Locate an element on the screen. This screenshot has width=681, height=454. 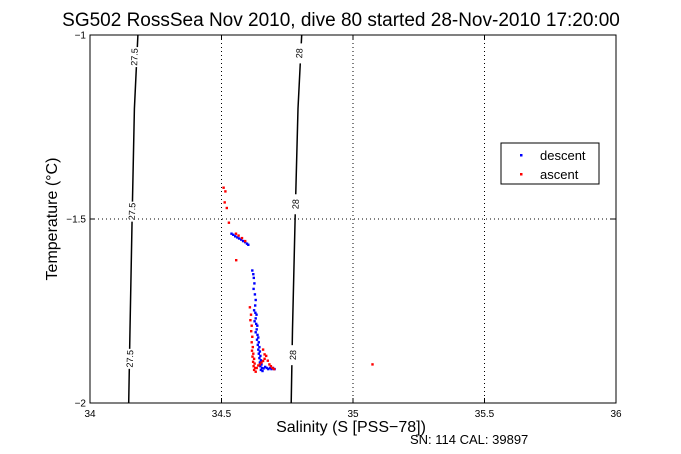
legend-label-descent: descent is located at coordinates (563, 155).